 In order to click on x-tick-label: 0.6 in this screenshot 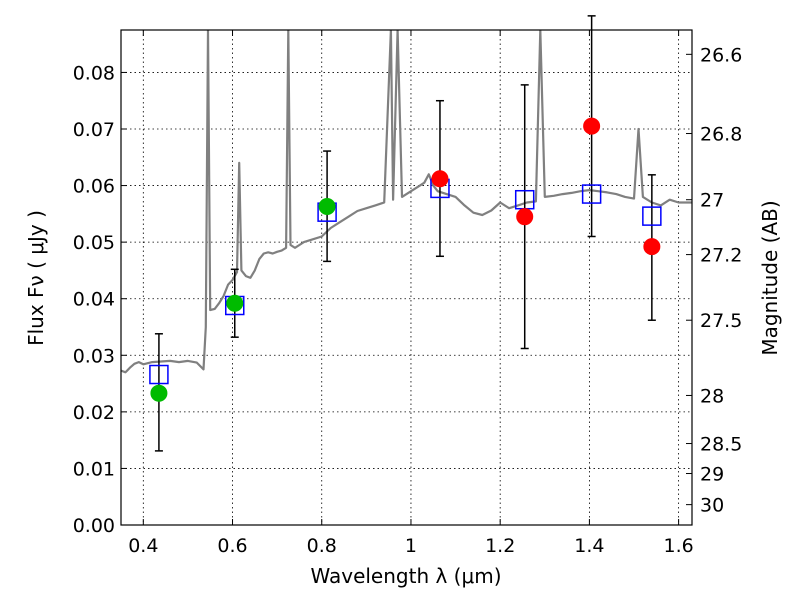, I will do `click(232, 546)`.